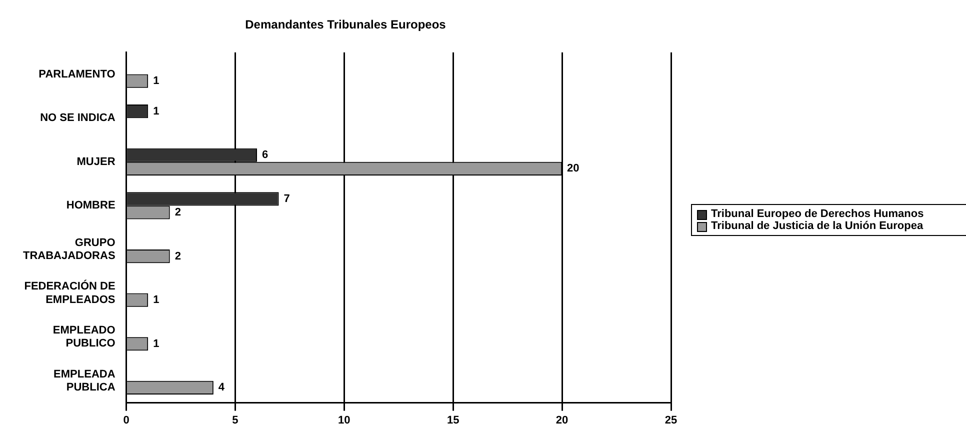 This screenshot has width=966, height=435. I want to click on x-tick-label: 10, so click(344, 420).